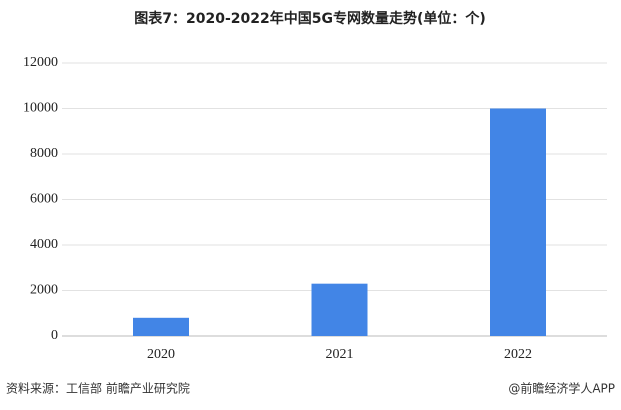 The width and height of the screenshot is (621, 410). I want to click on y-tick-label: 4000, so click(44, 244).